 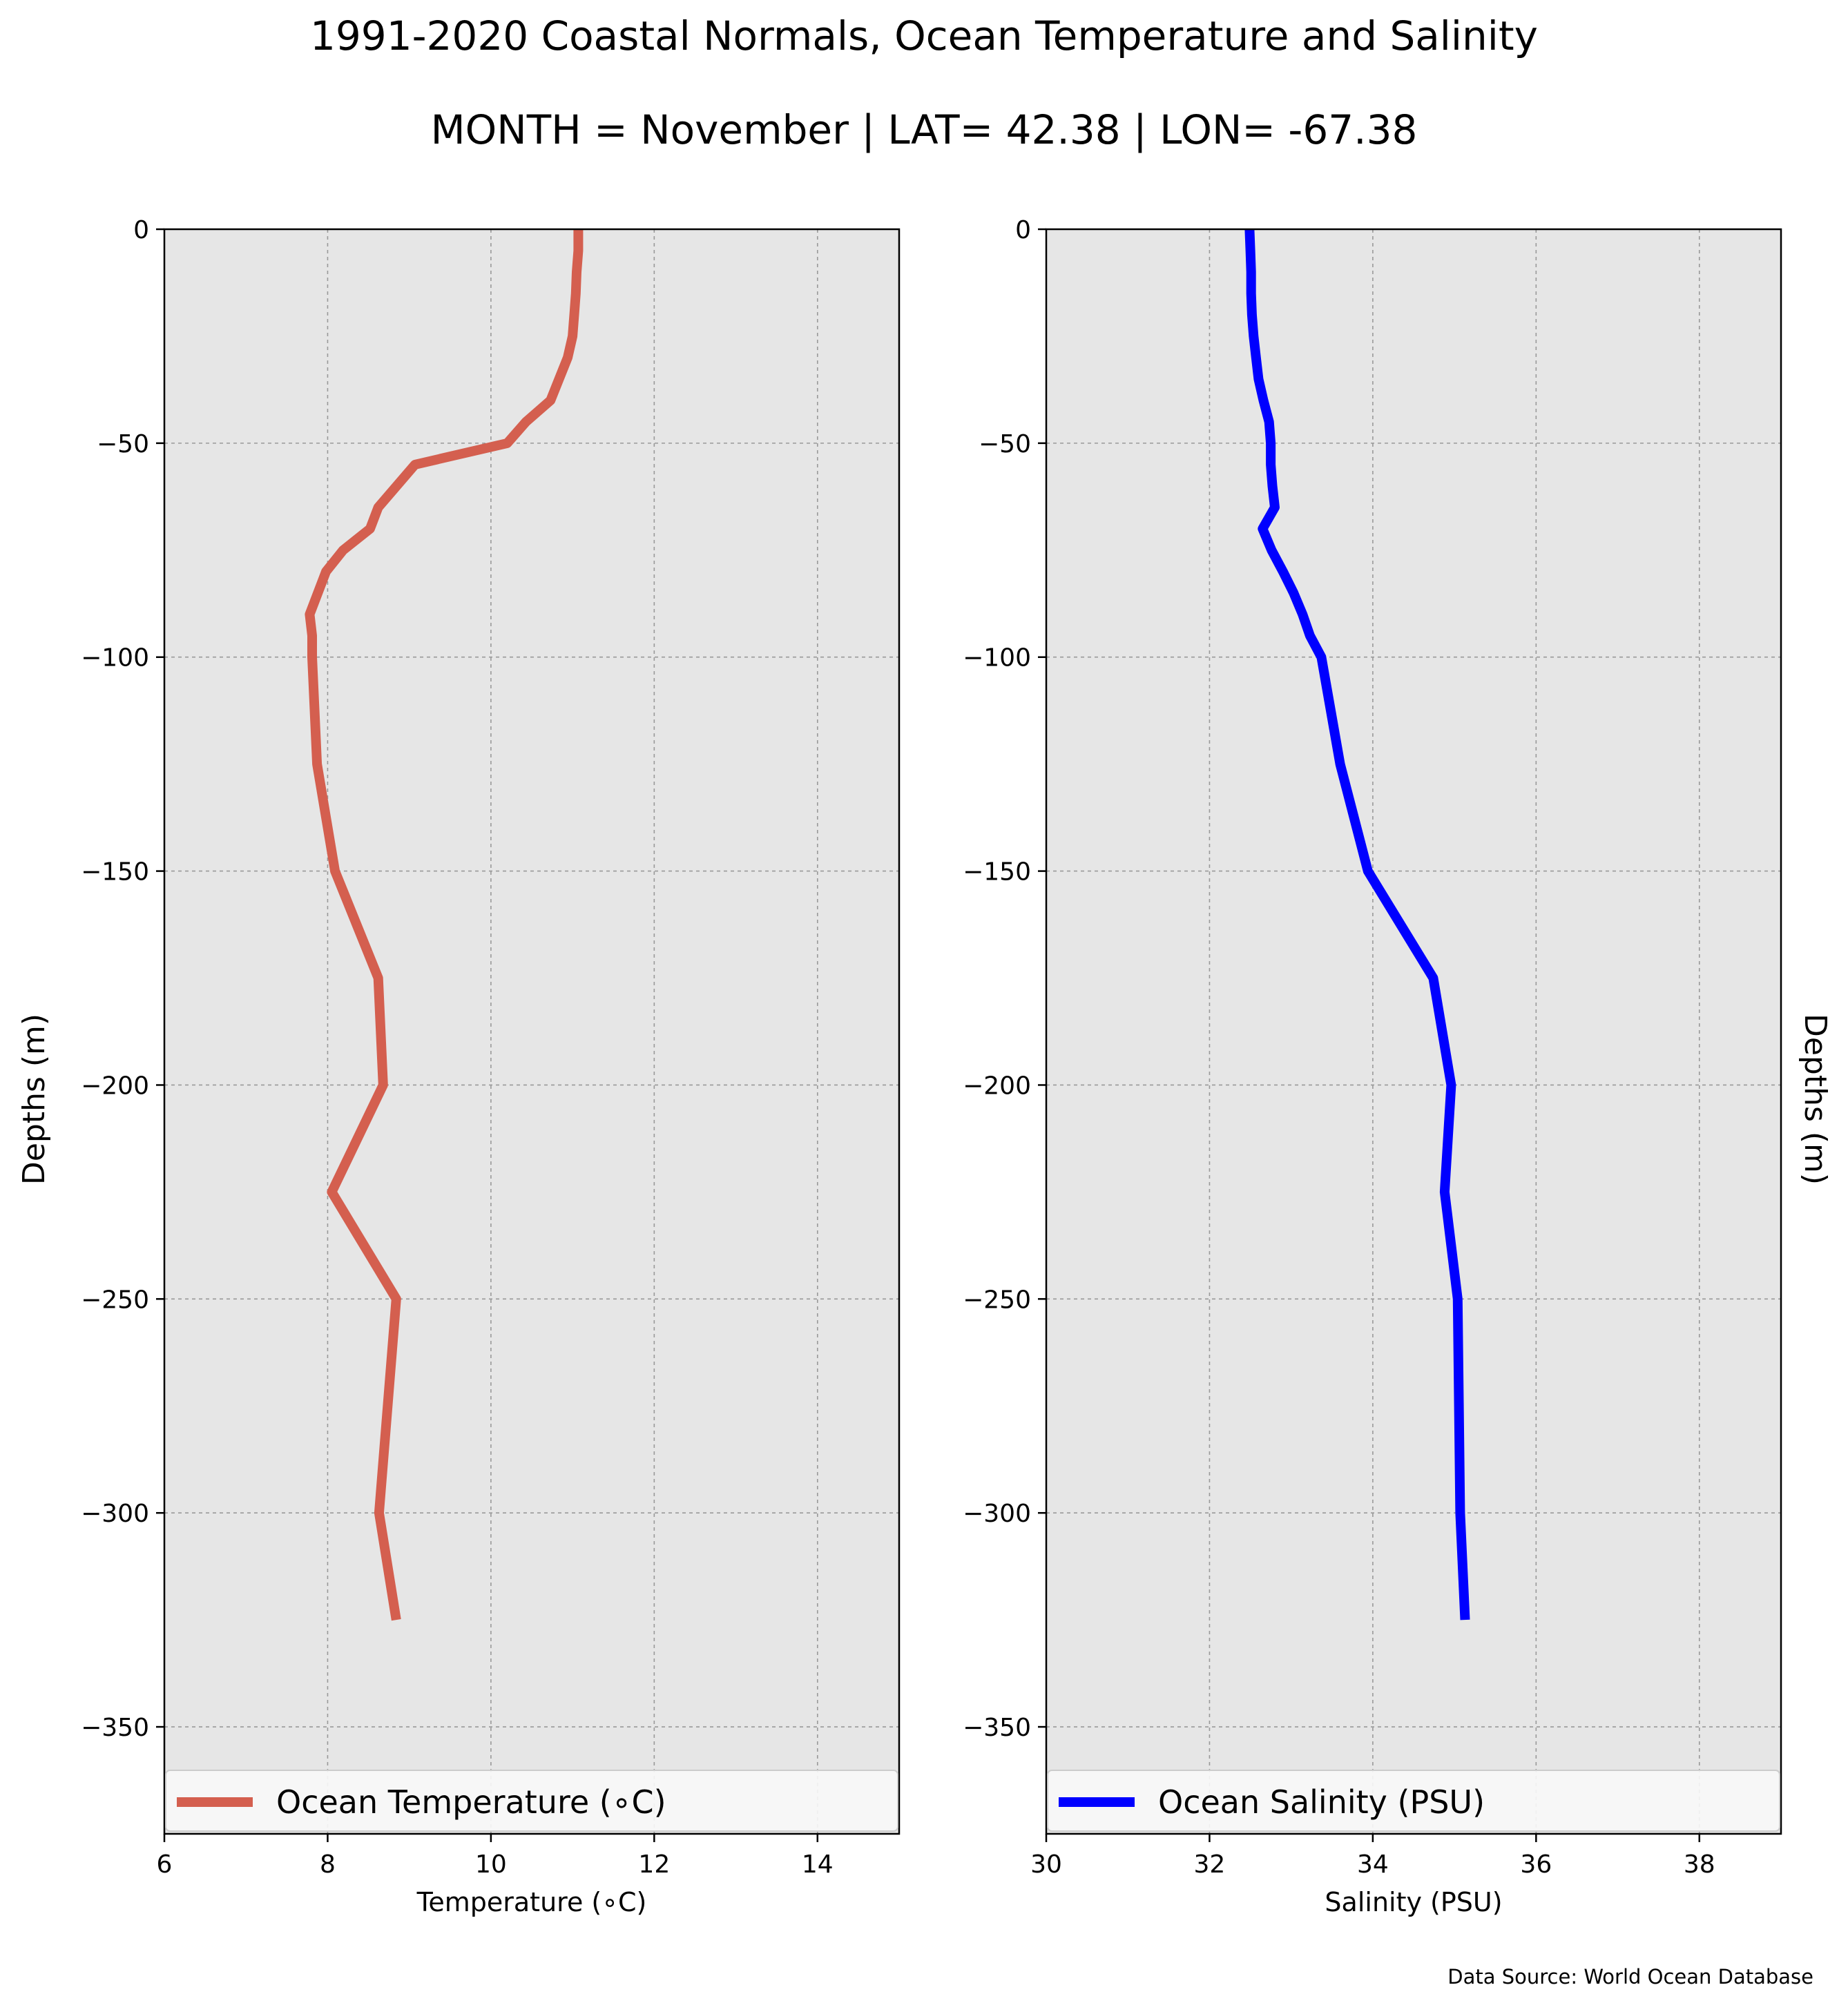 What do you see at coordinates (1815, 1099) in the screenshot?
I see `right-y-axis-label: Depths (m)` at bounding box center [1815, 1099].